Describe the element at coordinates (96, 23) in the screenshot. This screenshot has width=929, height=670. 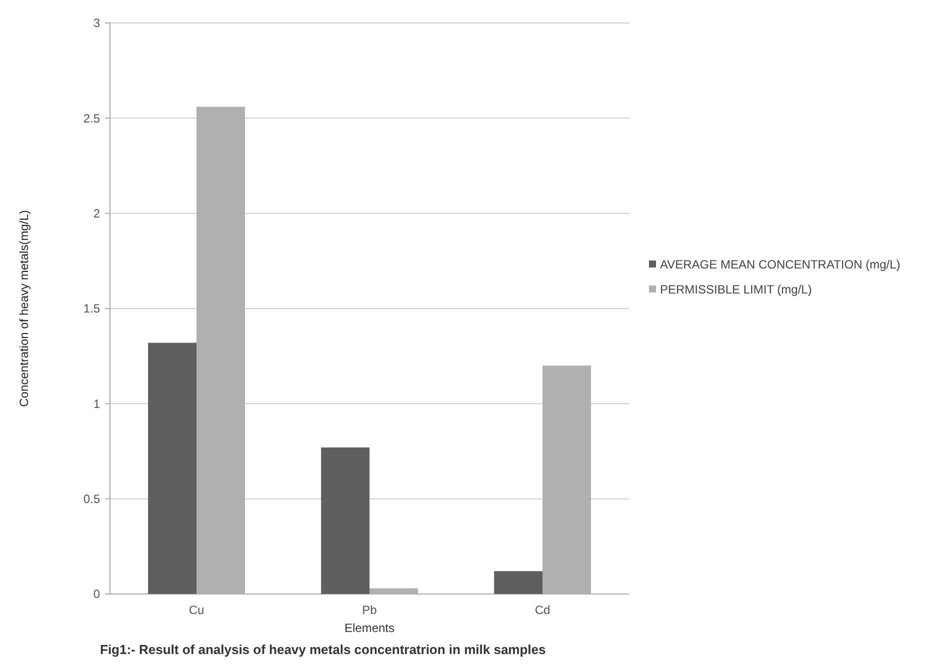
I see `y-tick-label: 3` at that location.